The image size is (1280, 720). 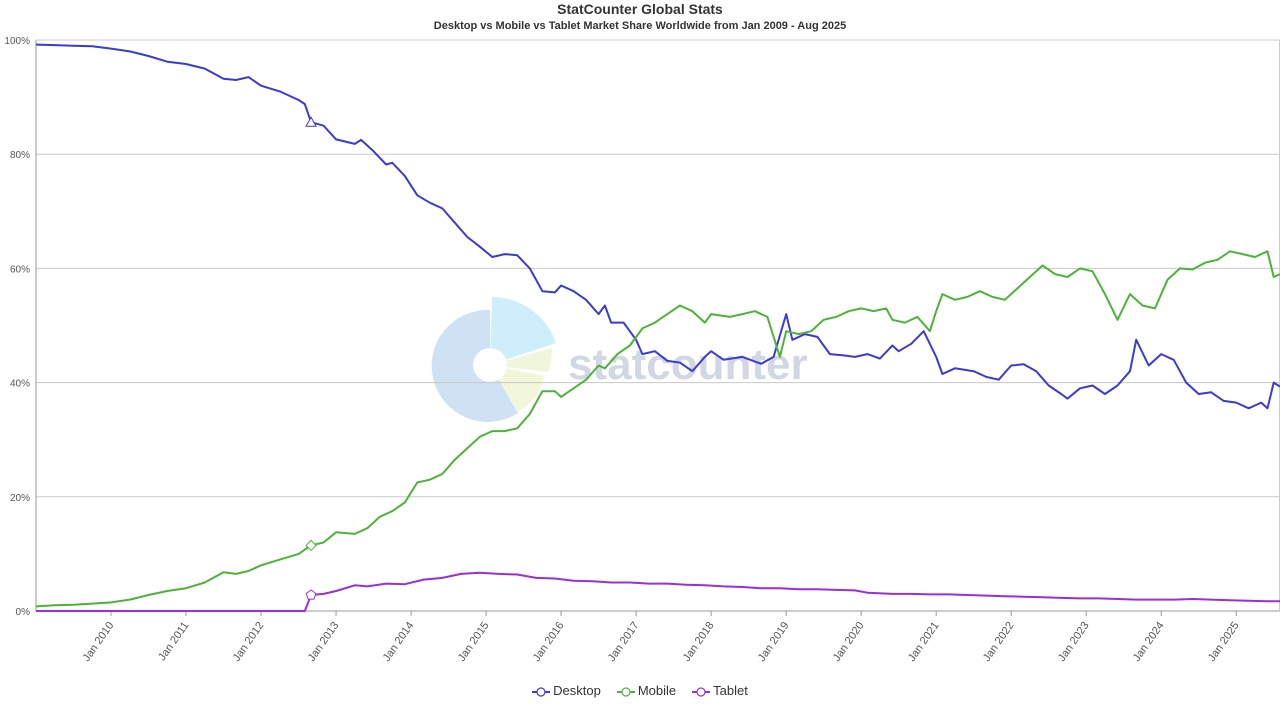 What do you see at coordinates (658, 591) in the screenshot?
I see `series-line-tablet` at bounding box center [658, 591].